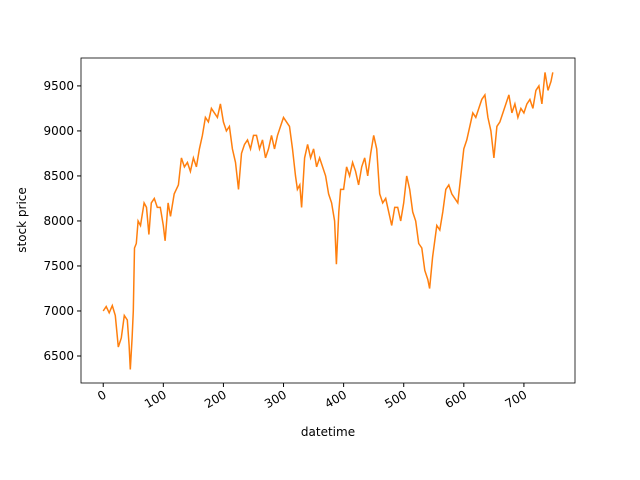  I want to click on x-tick-label: 600, so click(455, 399).